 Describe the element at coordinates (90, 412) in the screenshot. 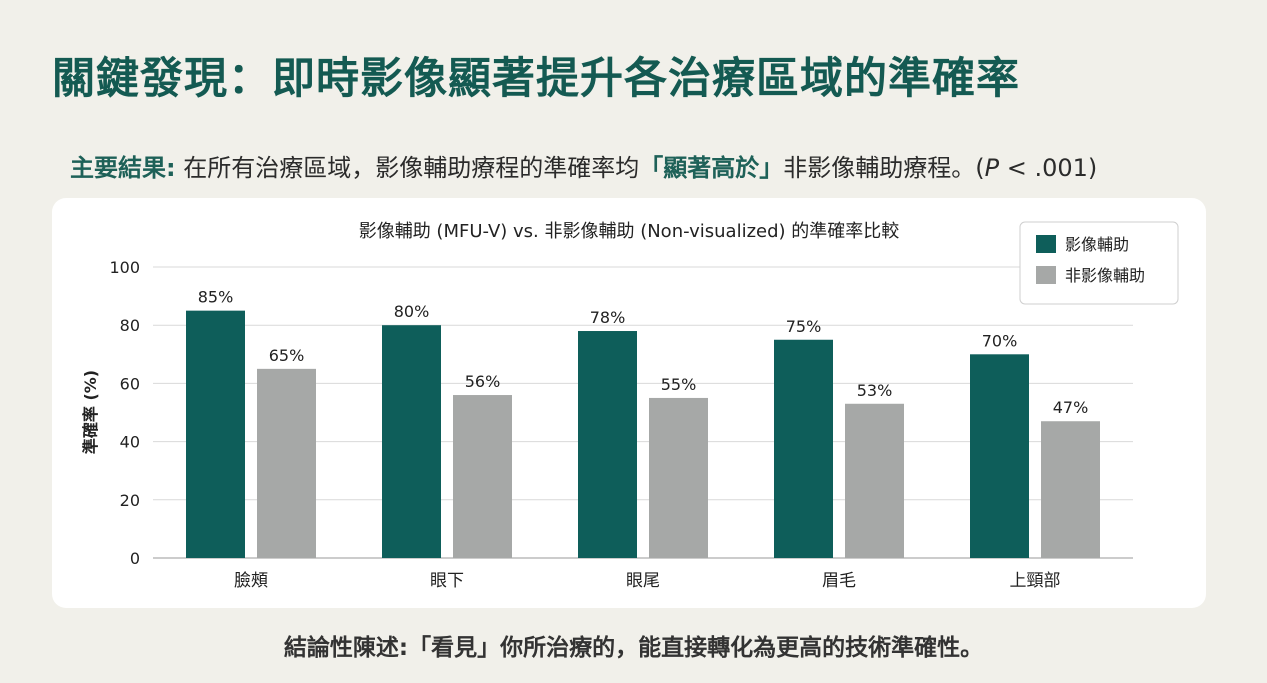

I see `y-axis-label: 準確率 (%)` at that location.